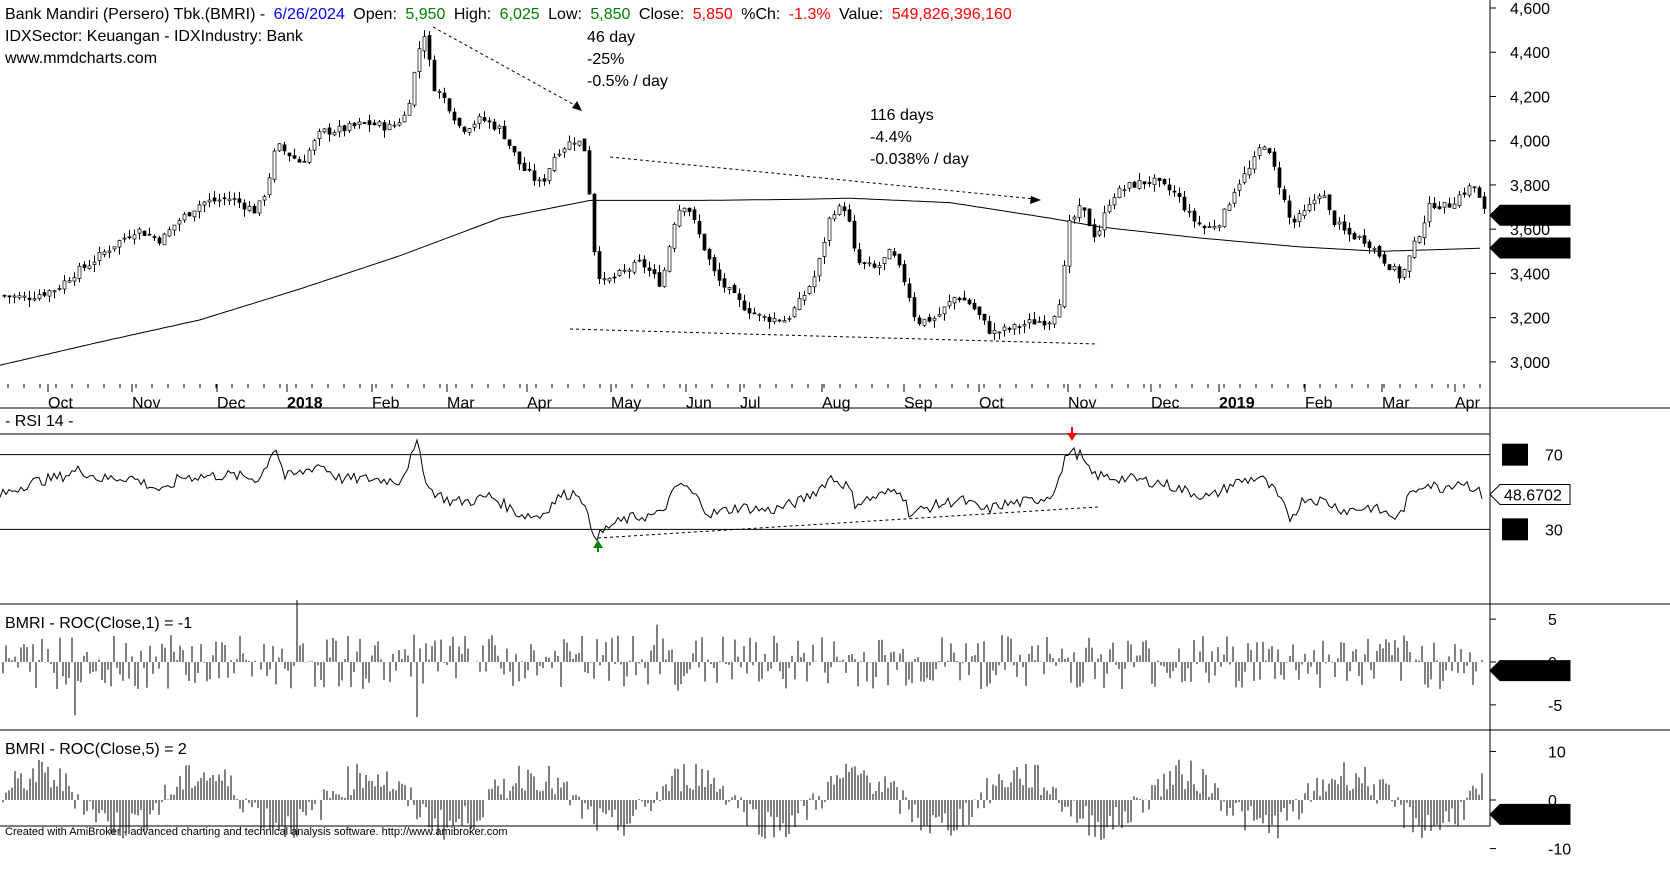 The height and width of the screenshot is (890, 1670). What do you see at coordinates (1530, 142) in the screenshot?
I see `price-axis-label: 4,000` at bounding box center [1530, 142].